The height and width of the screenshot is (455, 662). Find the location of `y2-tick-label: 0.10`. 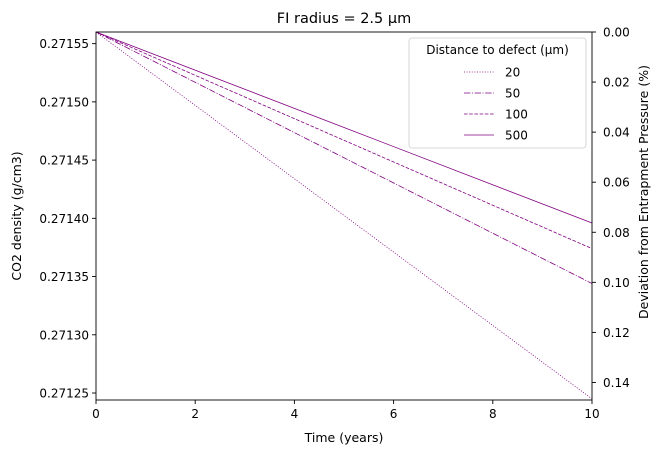

y2-tick-label: 0.10 is located at coordinates (616, 283).